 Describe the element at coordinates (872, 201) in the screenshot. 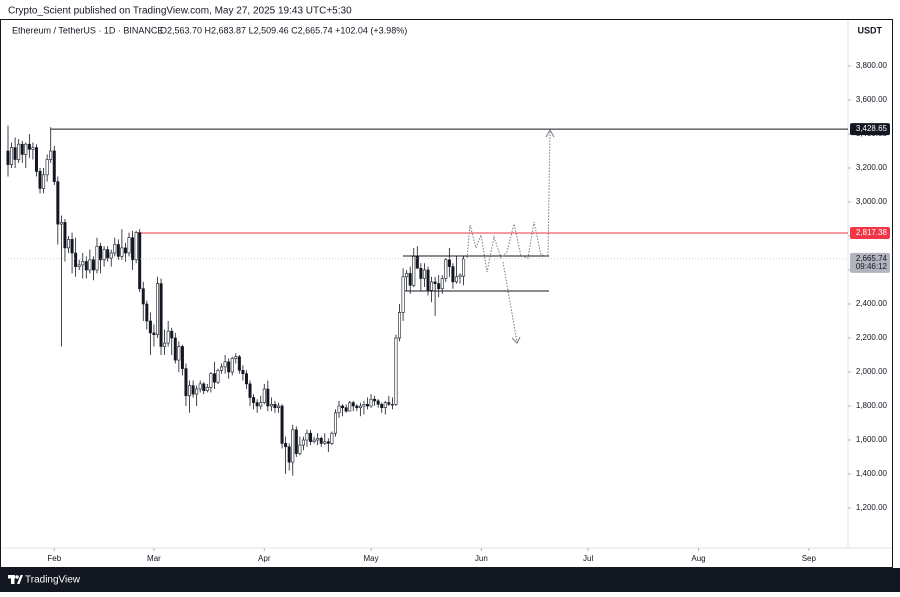

I see `y-tick-label: 3,000.00` at that location.